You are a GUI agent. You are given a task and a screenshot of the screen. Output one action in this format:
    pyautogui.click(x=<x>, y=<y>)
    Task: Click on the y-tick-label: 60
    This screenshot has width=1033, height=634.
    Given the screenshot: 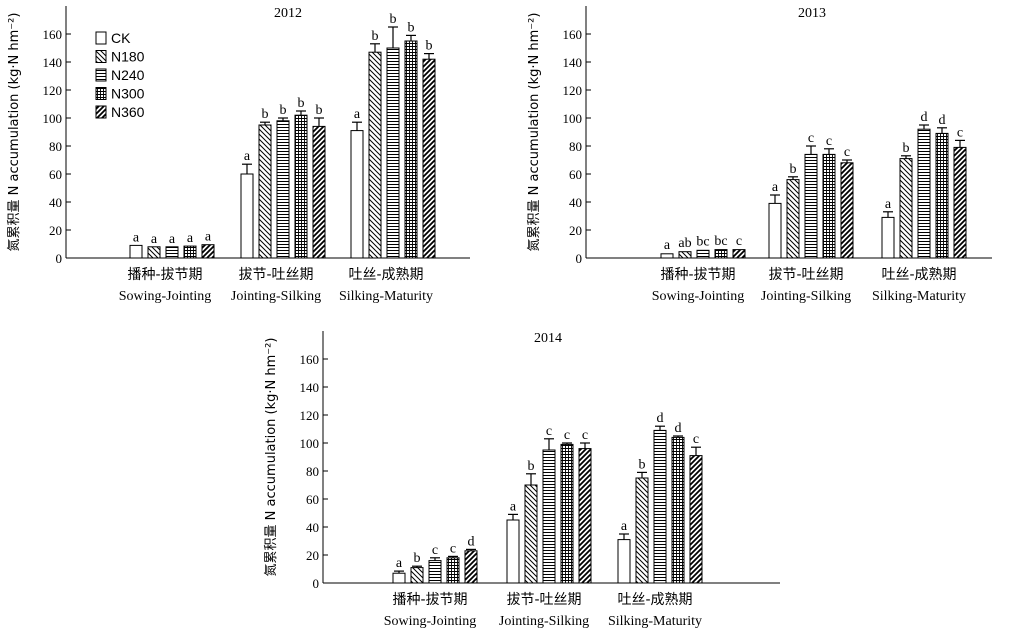 What is the action you would take?
    pyautogui.click(x=55, y=174)
    